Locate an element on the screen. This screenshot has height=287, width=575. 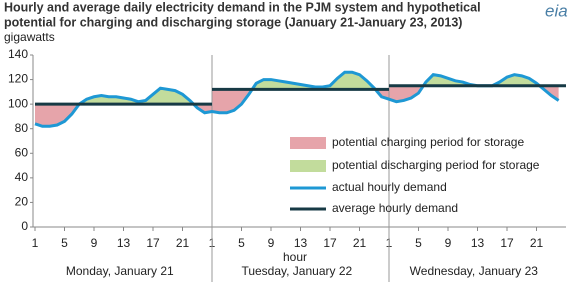
legend-label: potential discharging period for storage is located at coordinates (436, 165).